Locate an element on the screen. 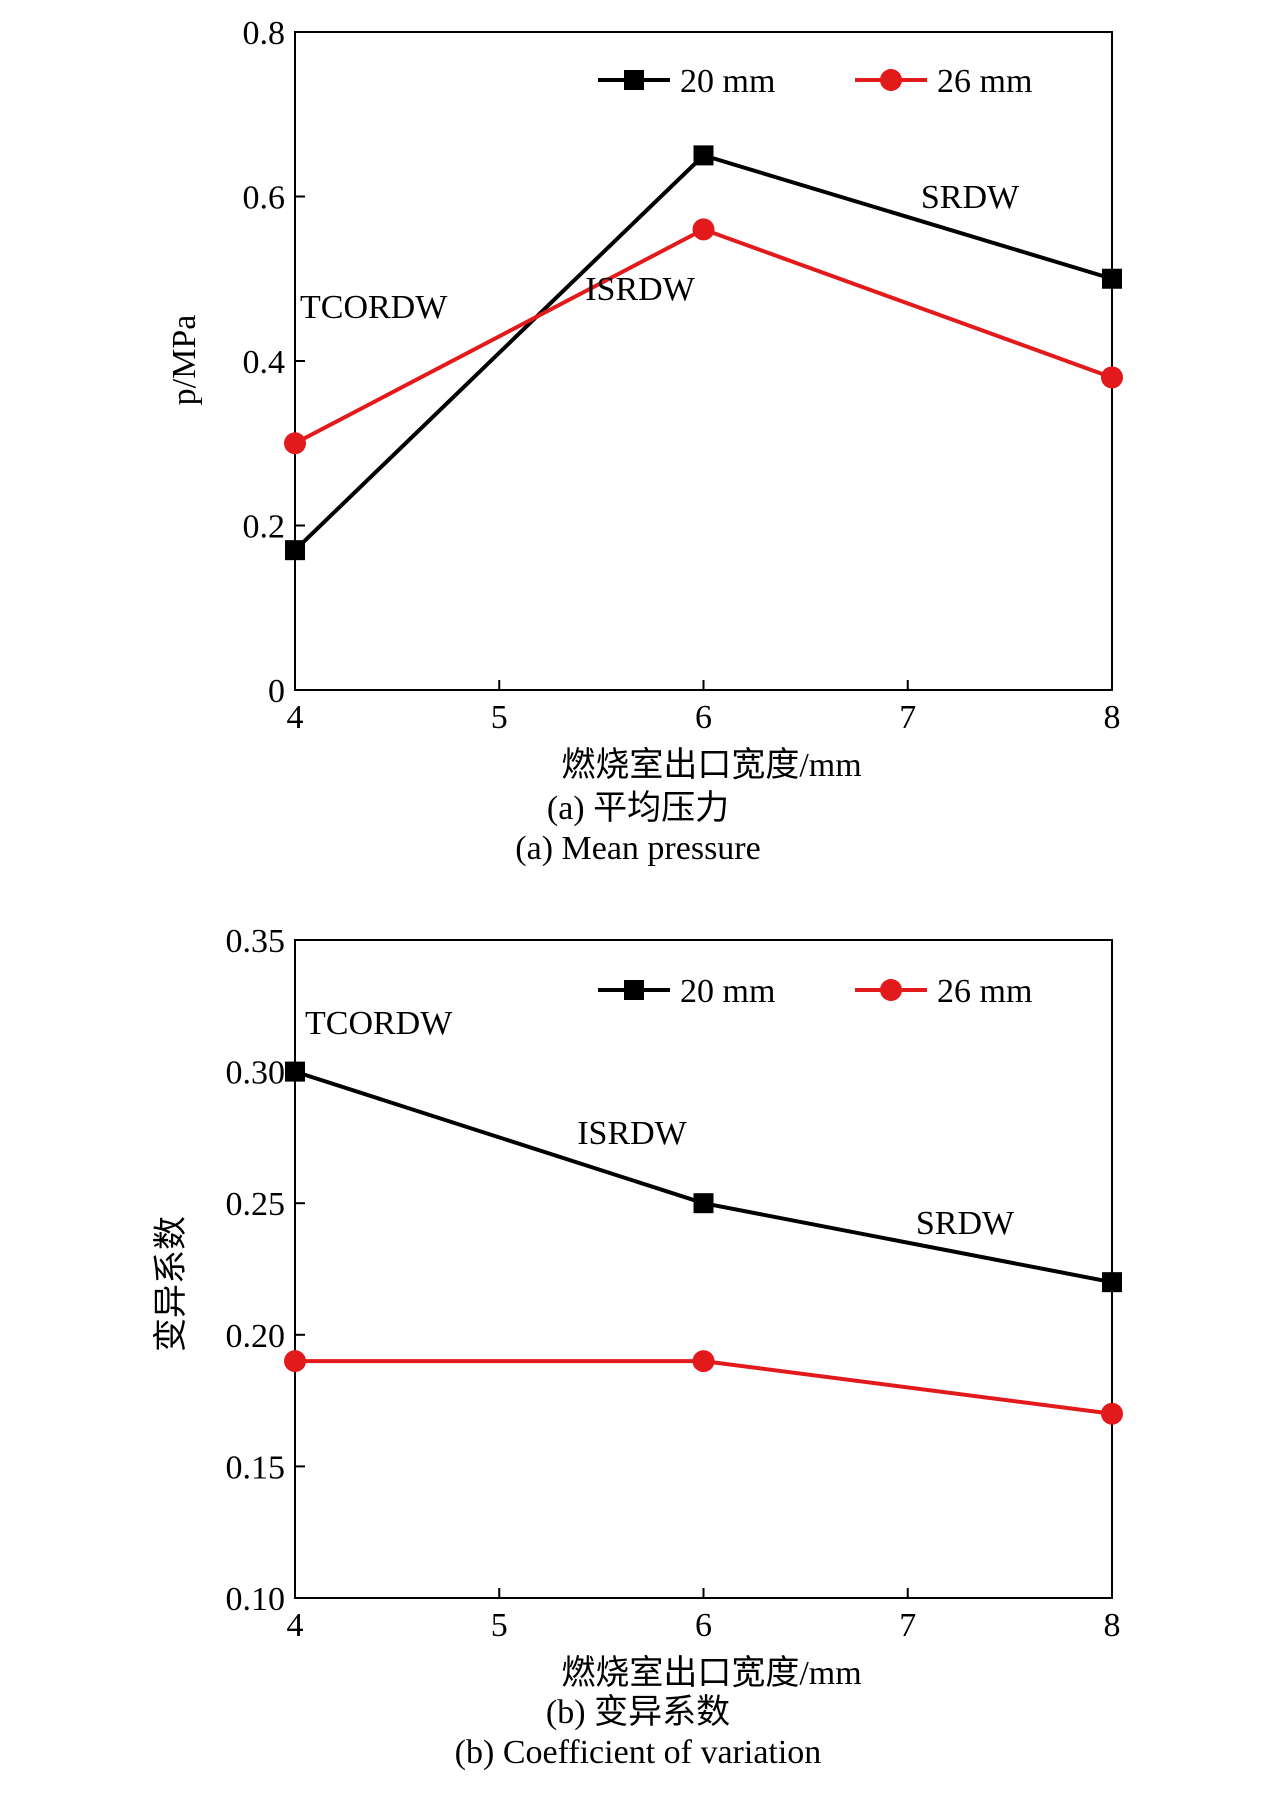 This screenshot has width=1276, height=1809. chart-caption-cn: (b) 变异系数 is located at coordinates (638, 1712).